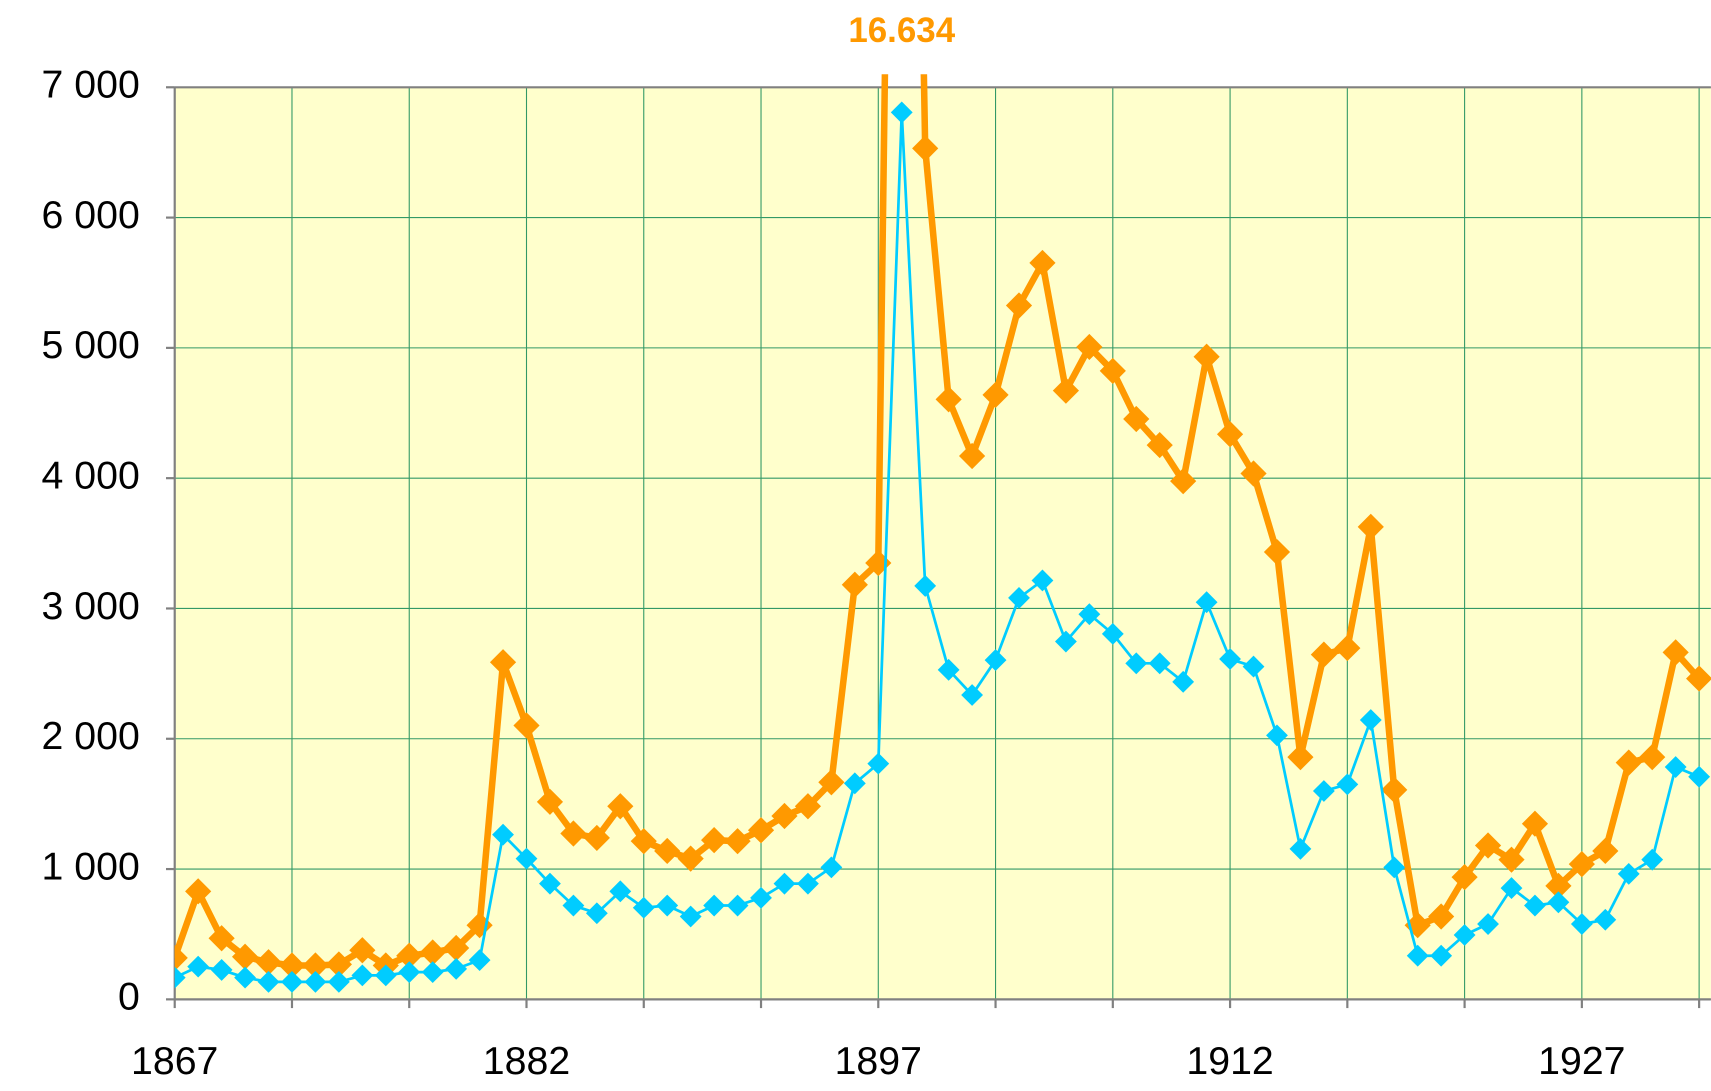 The image size is (1711, 1091). Describe the element at coordinates (901, 30) in the screenshot. I see `data-label: 16.634` at that location.